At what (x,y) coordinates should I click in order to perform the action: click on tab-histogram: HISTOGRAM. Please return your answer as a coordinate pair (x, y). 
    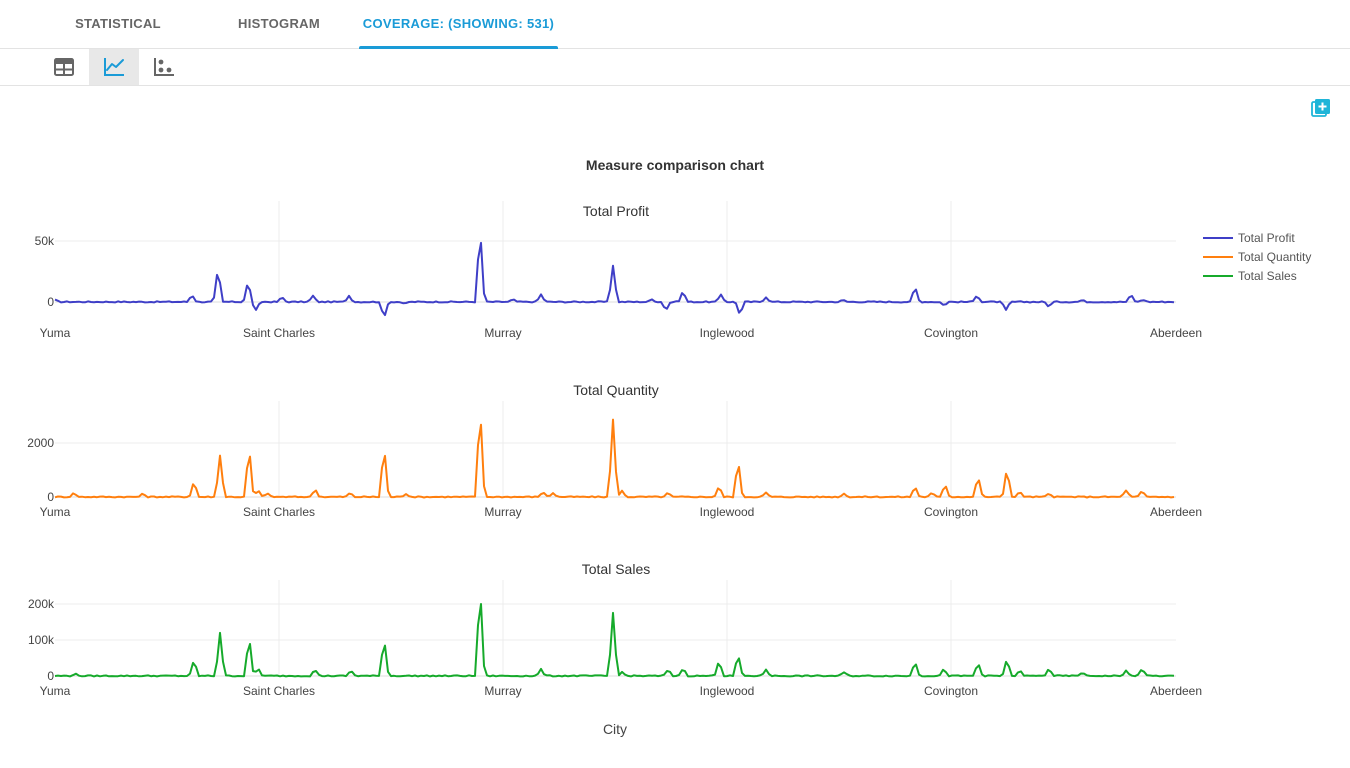
    Looking at the image, I should click on (279, 24).